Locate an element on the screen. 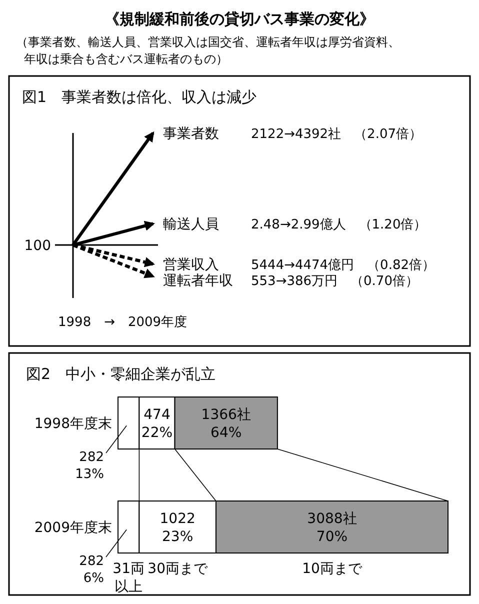 This screenshot has width=479, height=604. data-label: 1366社 64% is located at coordinates (226, 424).